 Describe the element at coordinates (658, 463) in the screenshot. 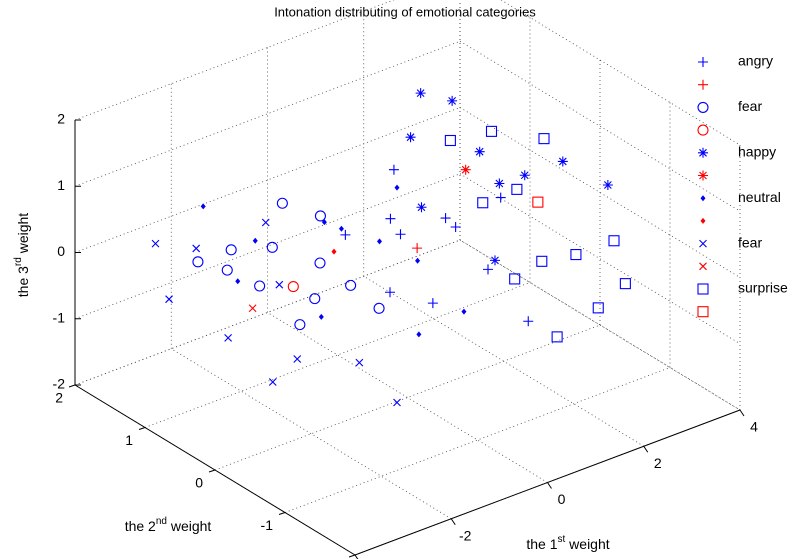

I see `x-tick-label: 2` at that location.